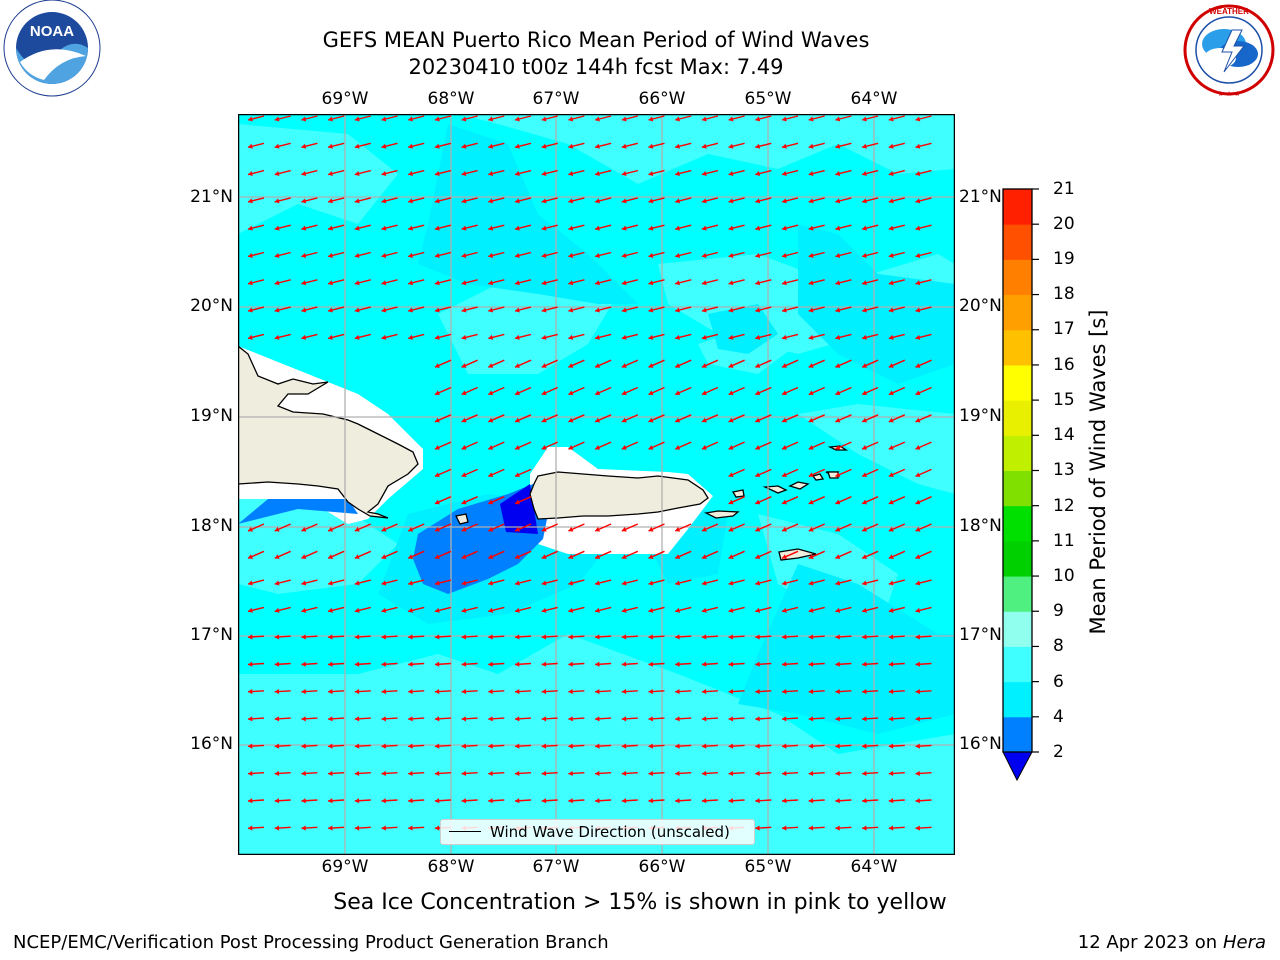 The image size is (1280, 960). What do you see at coordinates (1058, 752) in the screenshot?
I see `colorbar-tick: 2` at bounding box center [1058, 752].